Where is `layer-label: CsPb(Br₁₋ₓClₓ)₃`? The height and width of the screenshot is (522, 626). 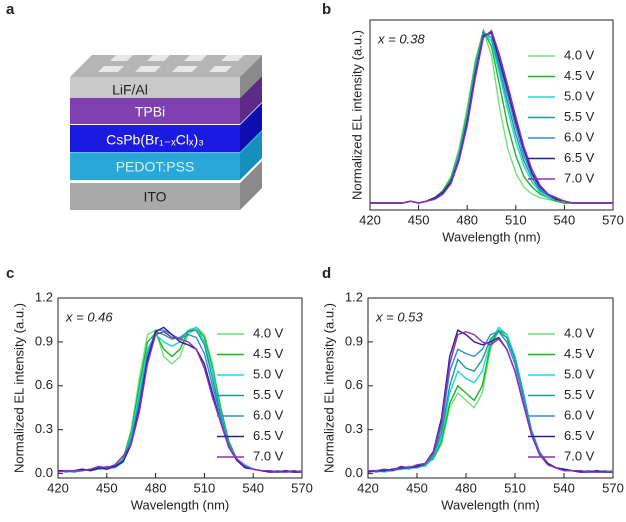 layer-label: CsPb(Br₁₋ₓClₓ)₃ is located at coordinates (155, 140).